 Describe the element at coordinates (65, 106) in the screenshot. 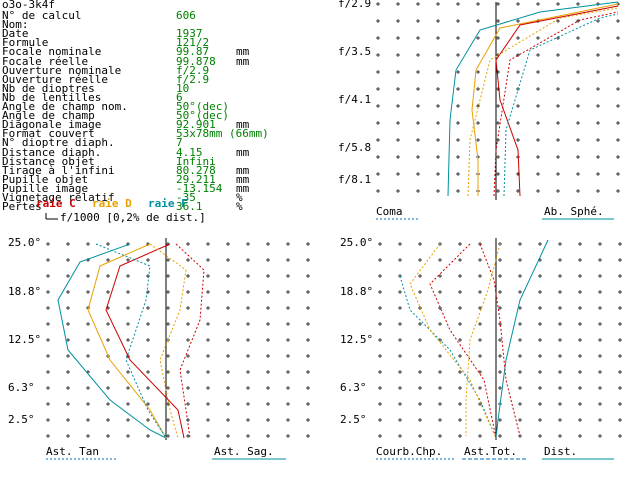

I see `param-label: Angle de champ nom.` at that location.